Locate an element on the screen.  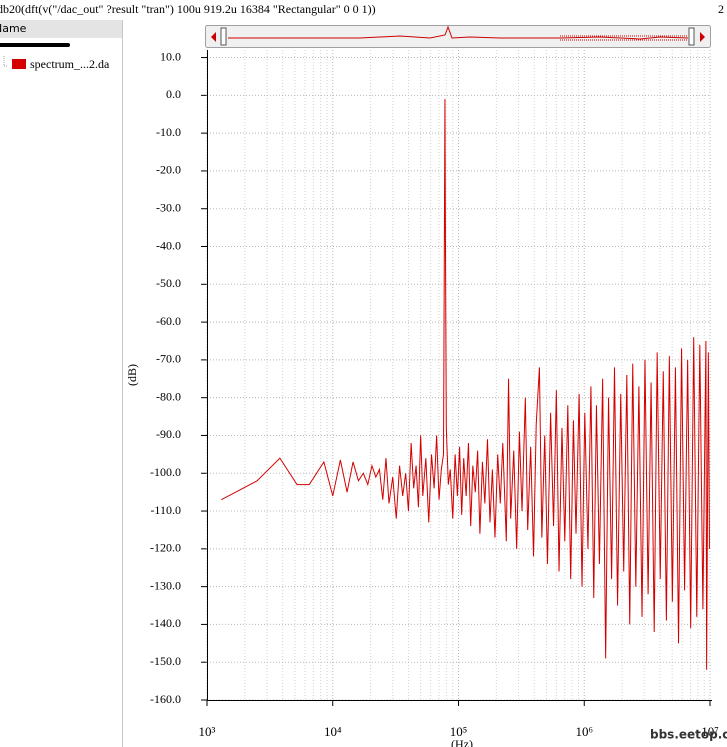
y-tick-label: -110.0 is located at coordinates (165, 510).